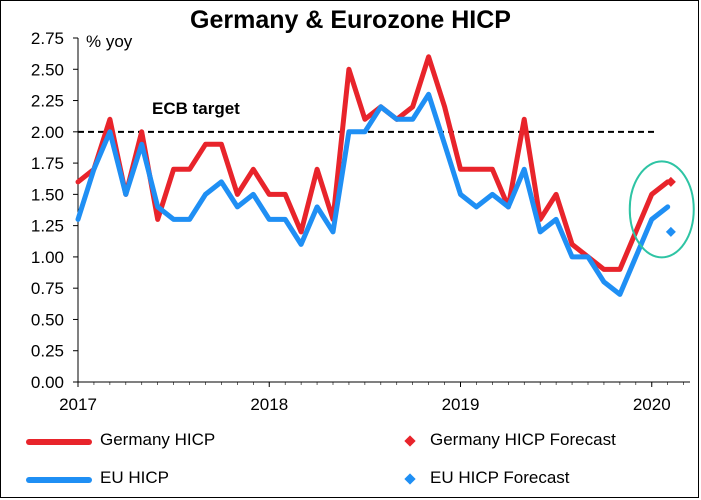  Describe the element at coordinates (109, 41) in the screenshot. I see `y-axis-label: % yoy` at that location.